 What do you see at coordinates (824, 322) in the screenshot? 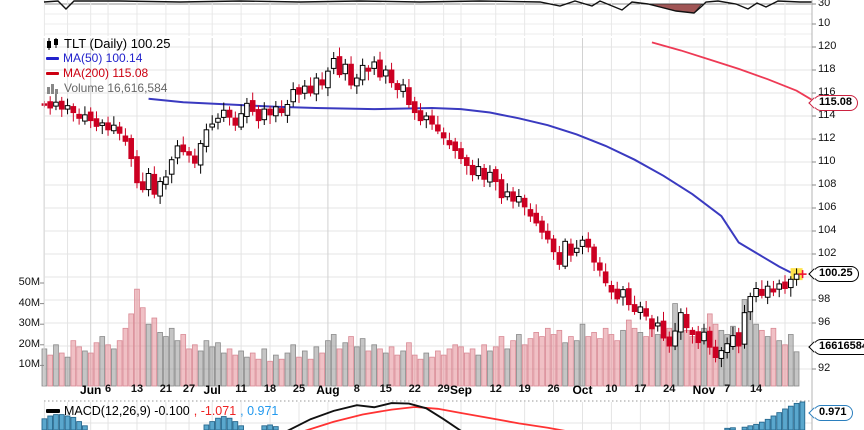
I see `y-axis-label: 96` at bounding box center [824, 322].